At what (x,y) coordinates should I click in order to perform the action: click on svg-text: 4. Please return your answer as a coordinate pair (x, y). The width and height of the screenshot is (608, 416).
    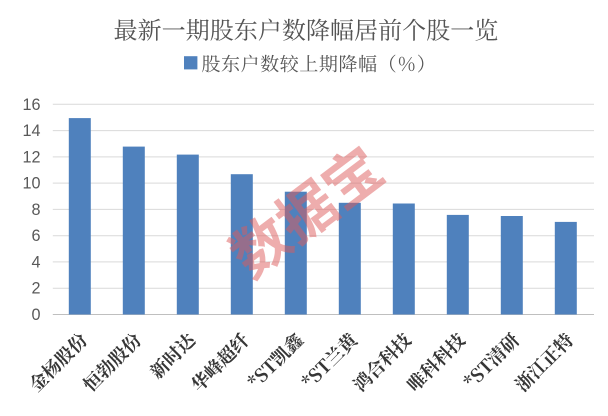
    Looking at the image, I should click on (35, 262).